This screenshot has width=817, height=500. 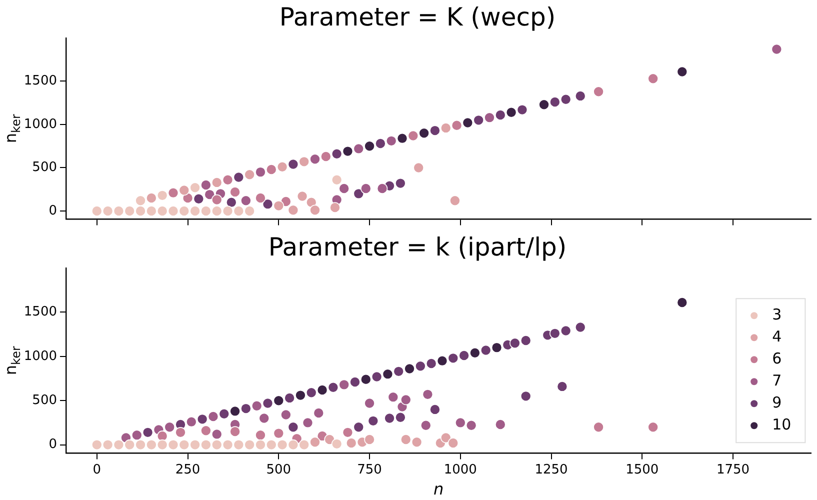 I want to click on y-tick-label: 0, so click(x=52, y=444).